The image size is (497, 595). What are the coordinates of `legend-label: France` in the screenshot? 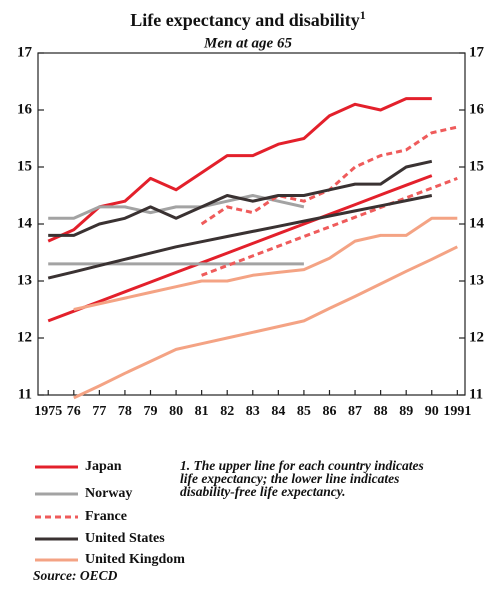 It's located at (106, 516).